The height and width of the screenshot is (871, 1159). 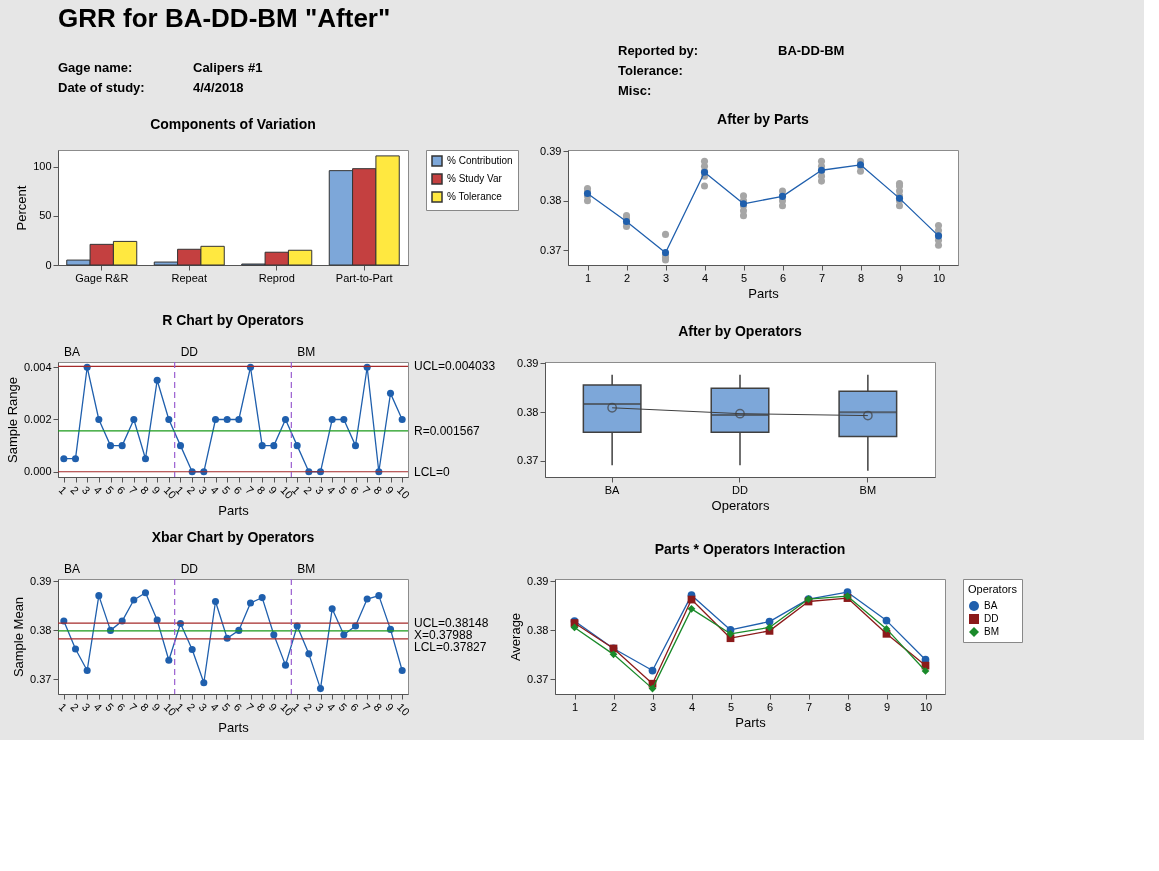 What do you see at coordinates (650, 70) in the screenshot?
I see `text: Tolerance:` at bounding box center [650, 70].